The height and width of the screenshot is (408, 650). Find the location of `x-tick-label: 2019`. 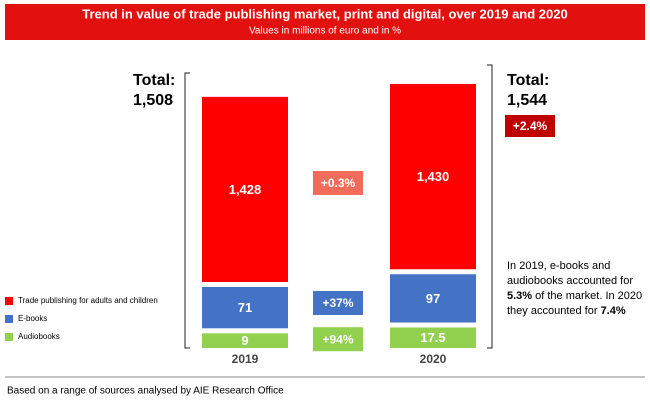

x-tick-label: 2019 is located at coordinates (245, 359).